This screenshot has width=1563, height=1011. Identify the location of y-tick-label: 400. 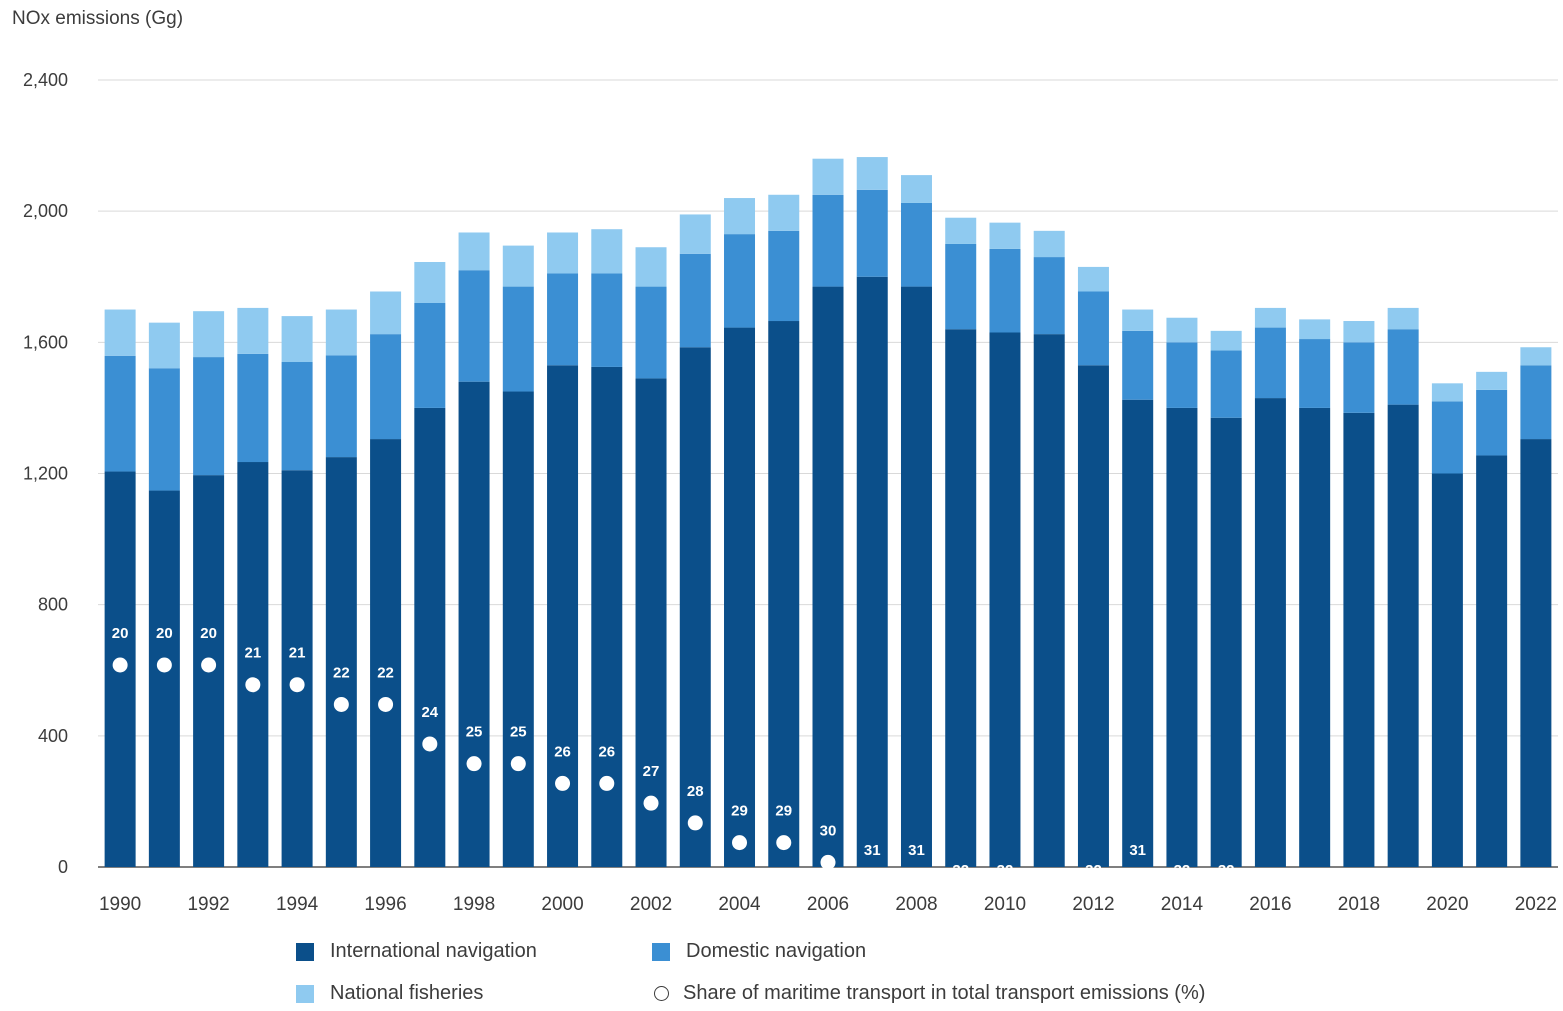
(53, 736).